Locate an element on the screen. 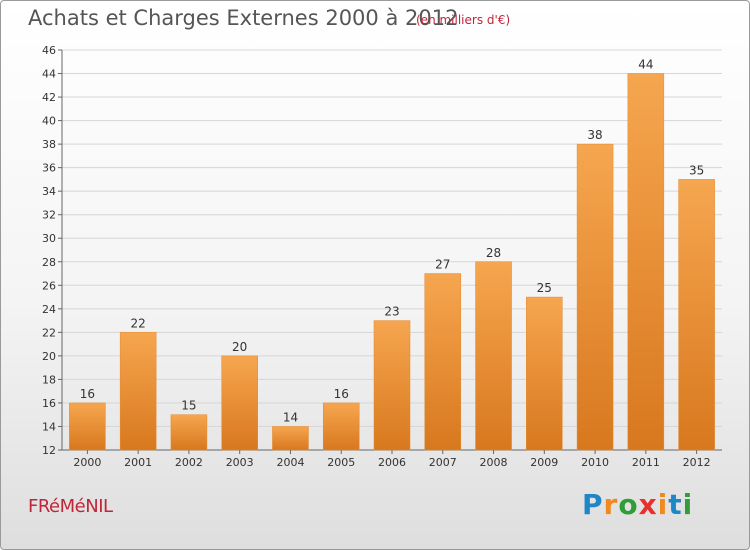 Image resolution: width=750 pixels, height=550 pixels. y-tick-label: 32 is located at coordinates (49, 215).